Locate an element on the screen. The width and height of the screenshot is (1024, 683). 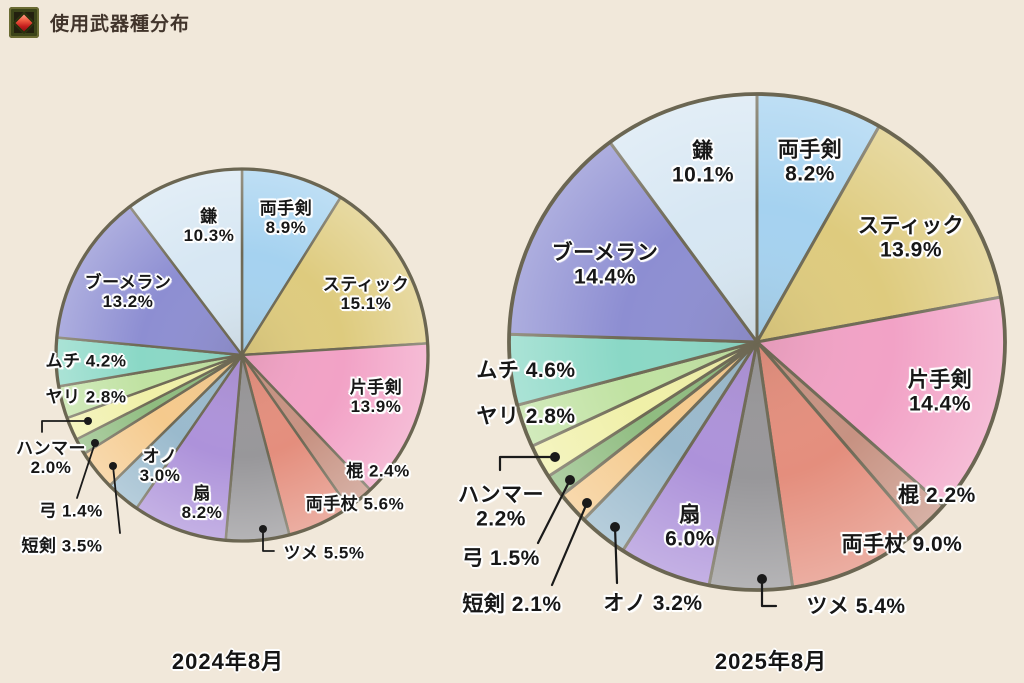
leader-dot-axe is located at coordinates (615, 527).